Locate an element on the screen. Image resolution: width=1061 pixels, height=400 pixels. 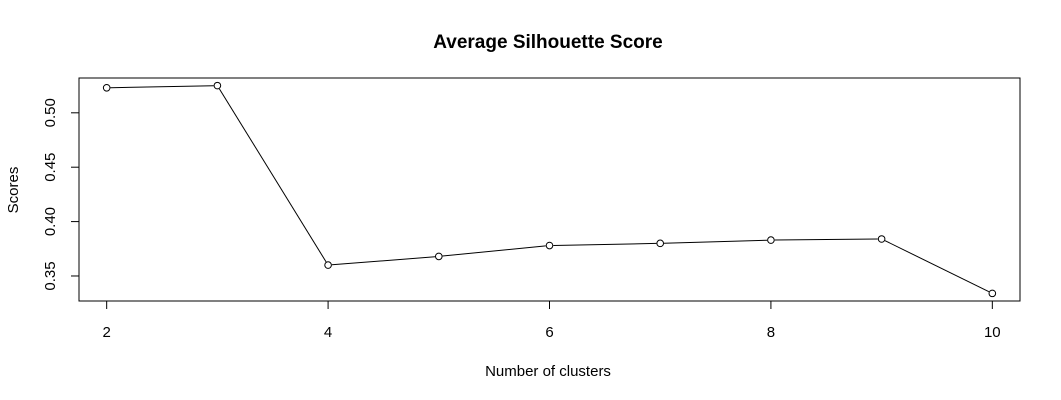
y-tick-label: 0.45 is located at coordinates (50, 167).